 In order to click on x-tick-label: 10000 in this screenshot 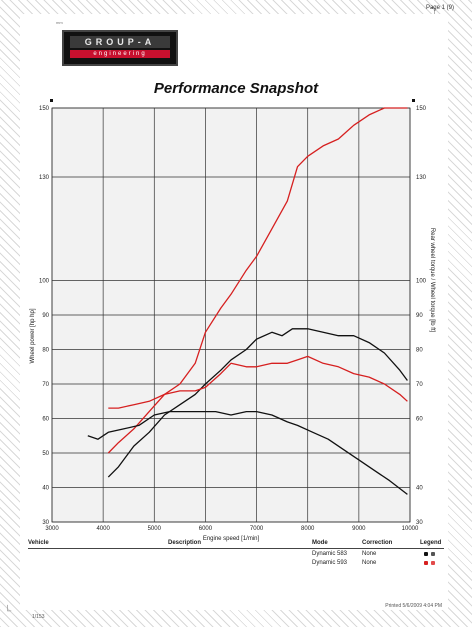, I will do `click(410, 529)`.